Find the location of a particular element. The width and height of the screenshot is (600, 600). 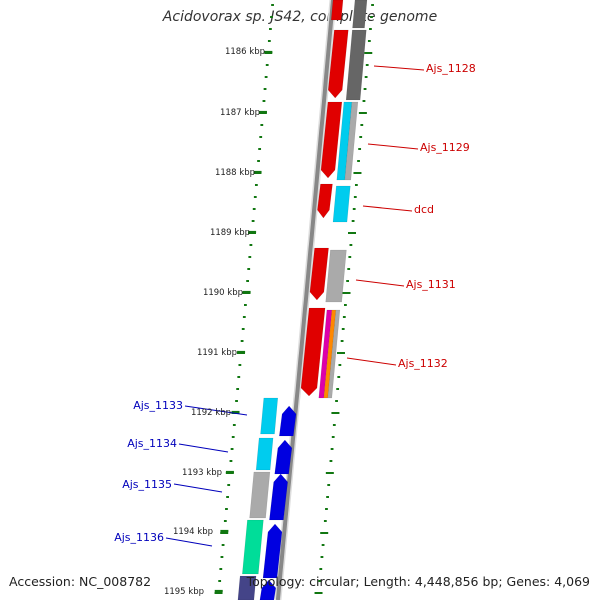

gene-label: dcd is located at coordinates (424, 209).